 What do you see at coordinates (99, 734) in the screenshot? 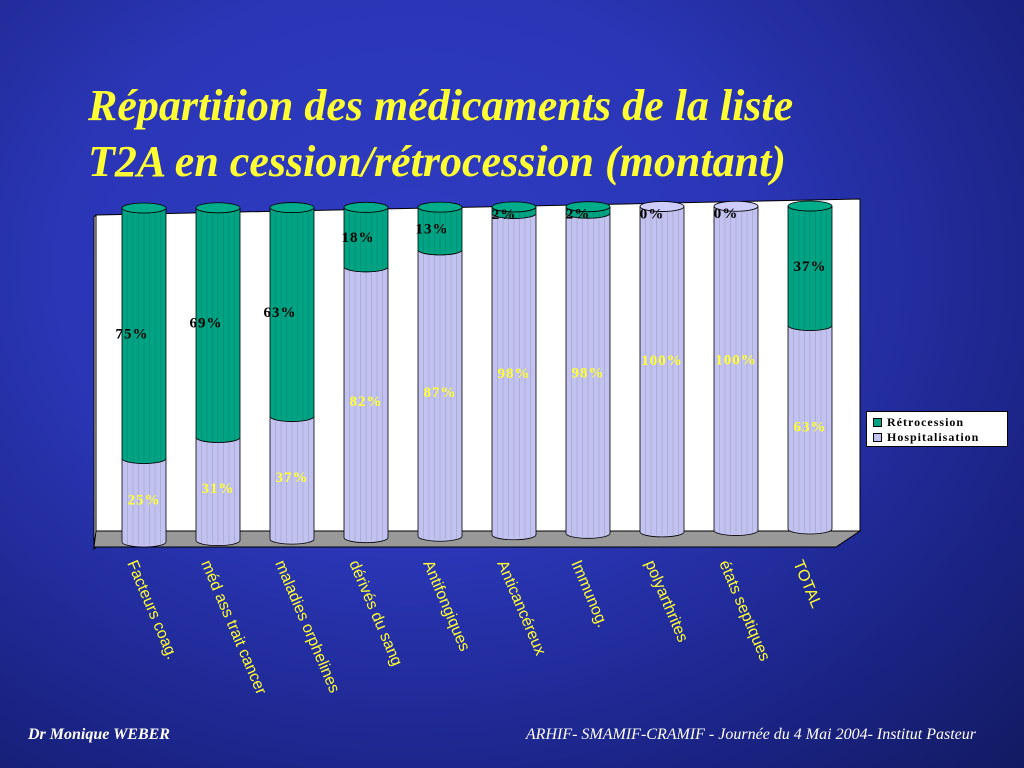
I see `footer-author: Dr Monique WEBER` at bounding box center [99, 734].